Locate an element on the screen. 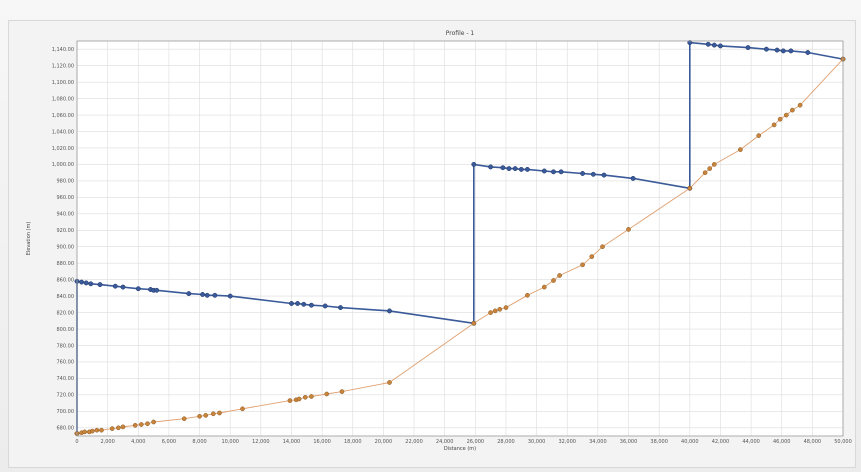 Image resolution: width=861 pixels, height=472 pixels. y-tick-label: 1,060.00 is located at coordinates (63, 116).